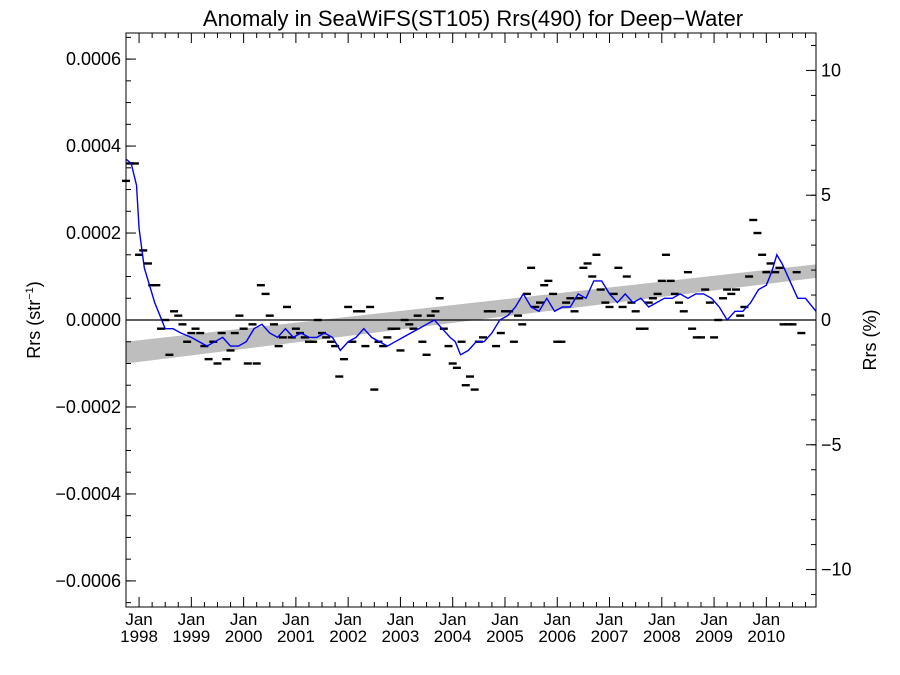 This screenshot has width=900, height=675. What do you see at coordinates (766, 636) in the screenshot?
I see `x-tick-year-label: 2010` at bounding box center [766, 636].